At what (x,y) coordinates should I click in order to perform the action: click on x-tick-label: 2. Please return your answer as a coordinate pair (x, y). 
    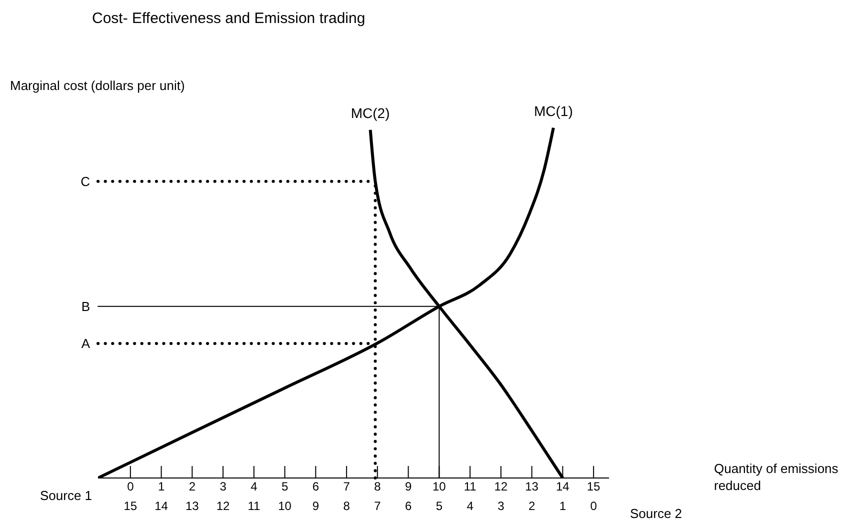
    Looking at the image, I should click on (192, 487).